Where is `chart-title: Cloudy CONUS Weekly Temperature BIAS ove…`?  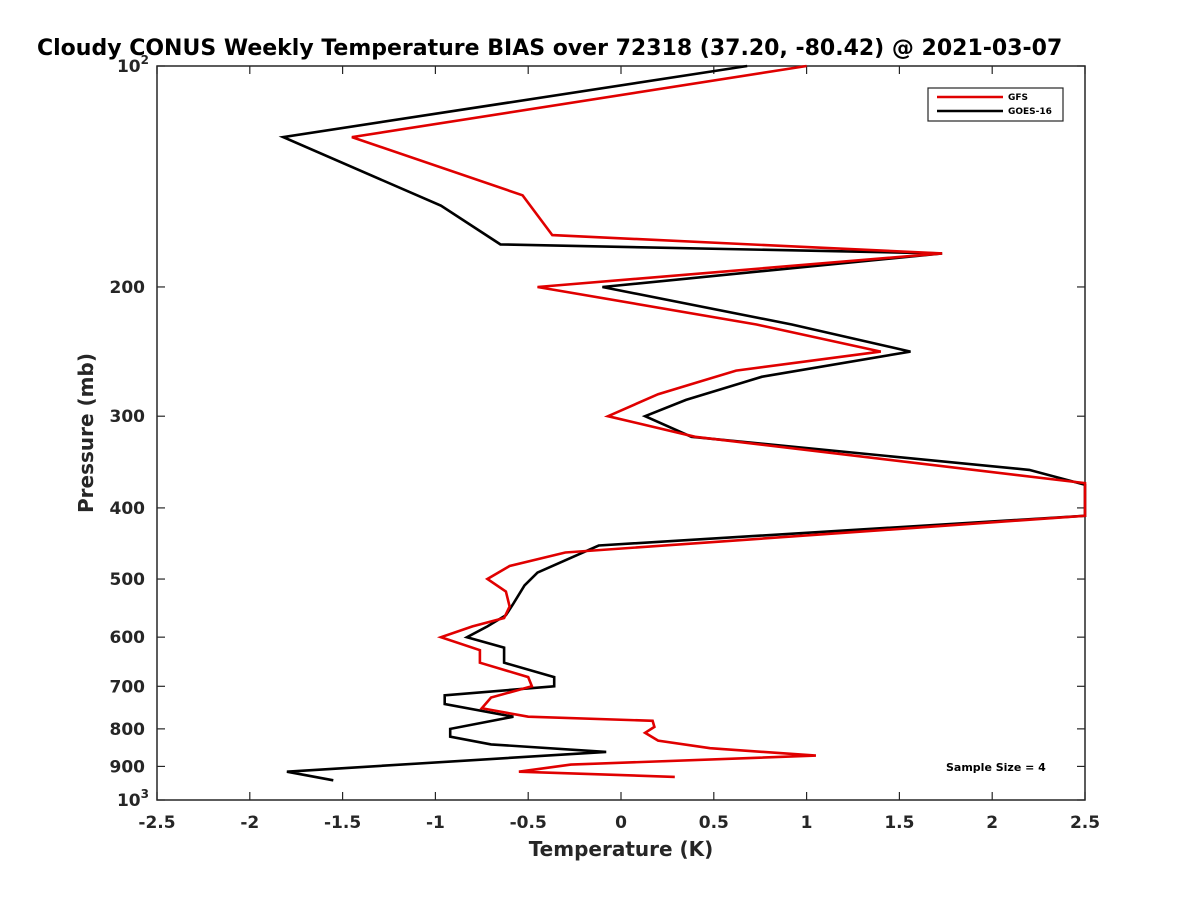
chart-title: Cloudy CONUS Weekly Temperature BIAS ove… is located at coordinates (549, 48).